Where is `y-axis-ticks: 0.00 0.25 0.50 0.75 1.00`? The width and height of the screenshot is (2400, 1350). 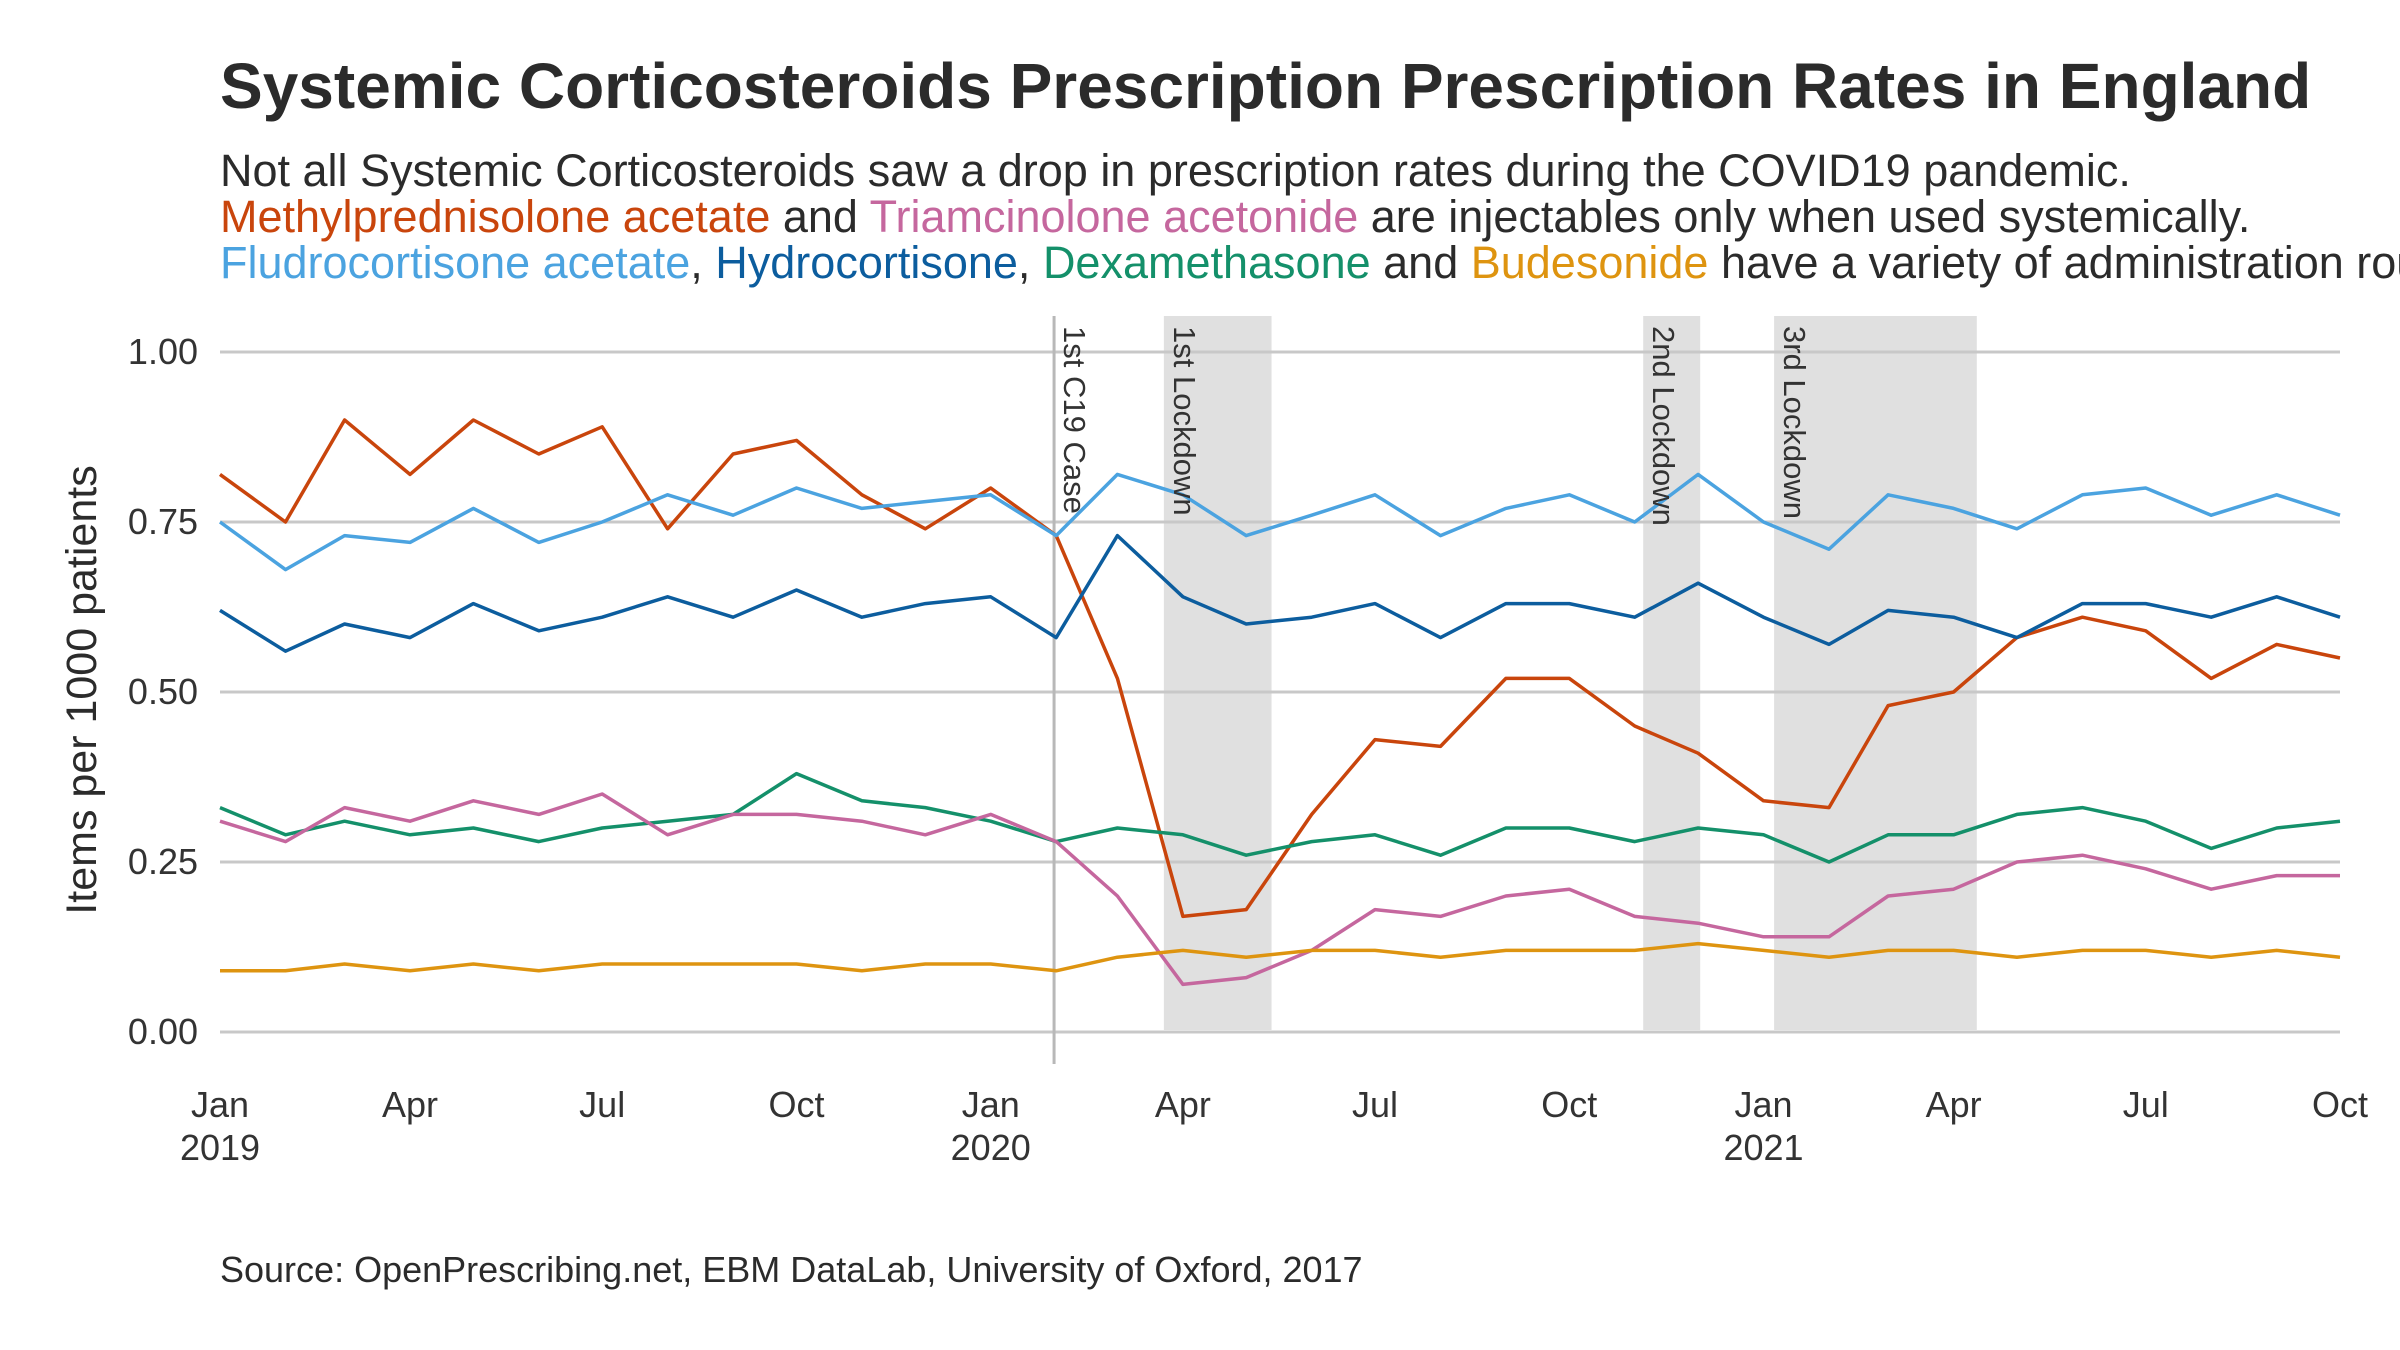
y-axis-ticks: 0.00 0.25 0.50 0.75 1.00 is located at coordinates (163, 691).